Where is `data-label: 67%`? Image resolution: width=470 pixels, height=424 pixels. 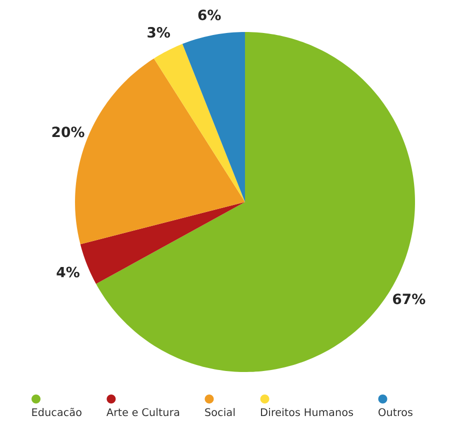 data-label: 67% is located at coordinates (409, 299).